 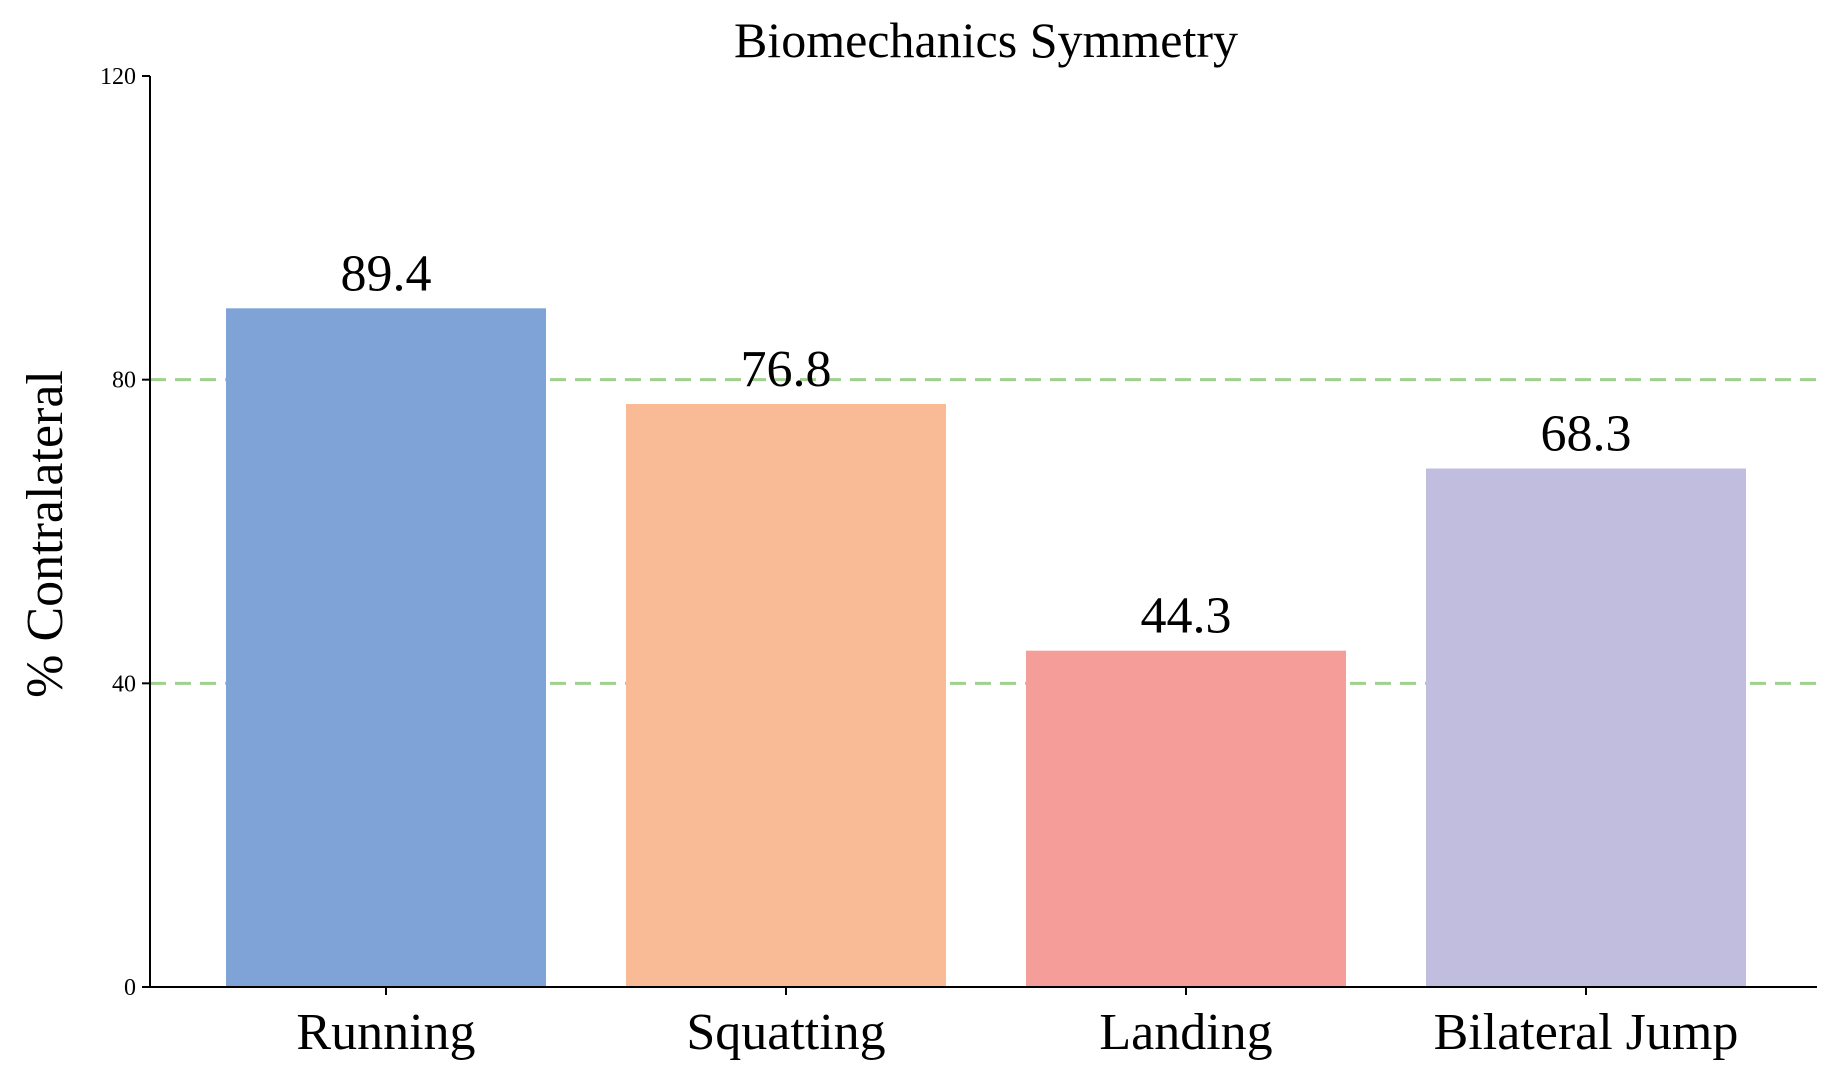 I want to click on bar-value-label: 68.3, so click(x=1586, y=433).